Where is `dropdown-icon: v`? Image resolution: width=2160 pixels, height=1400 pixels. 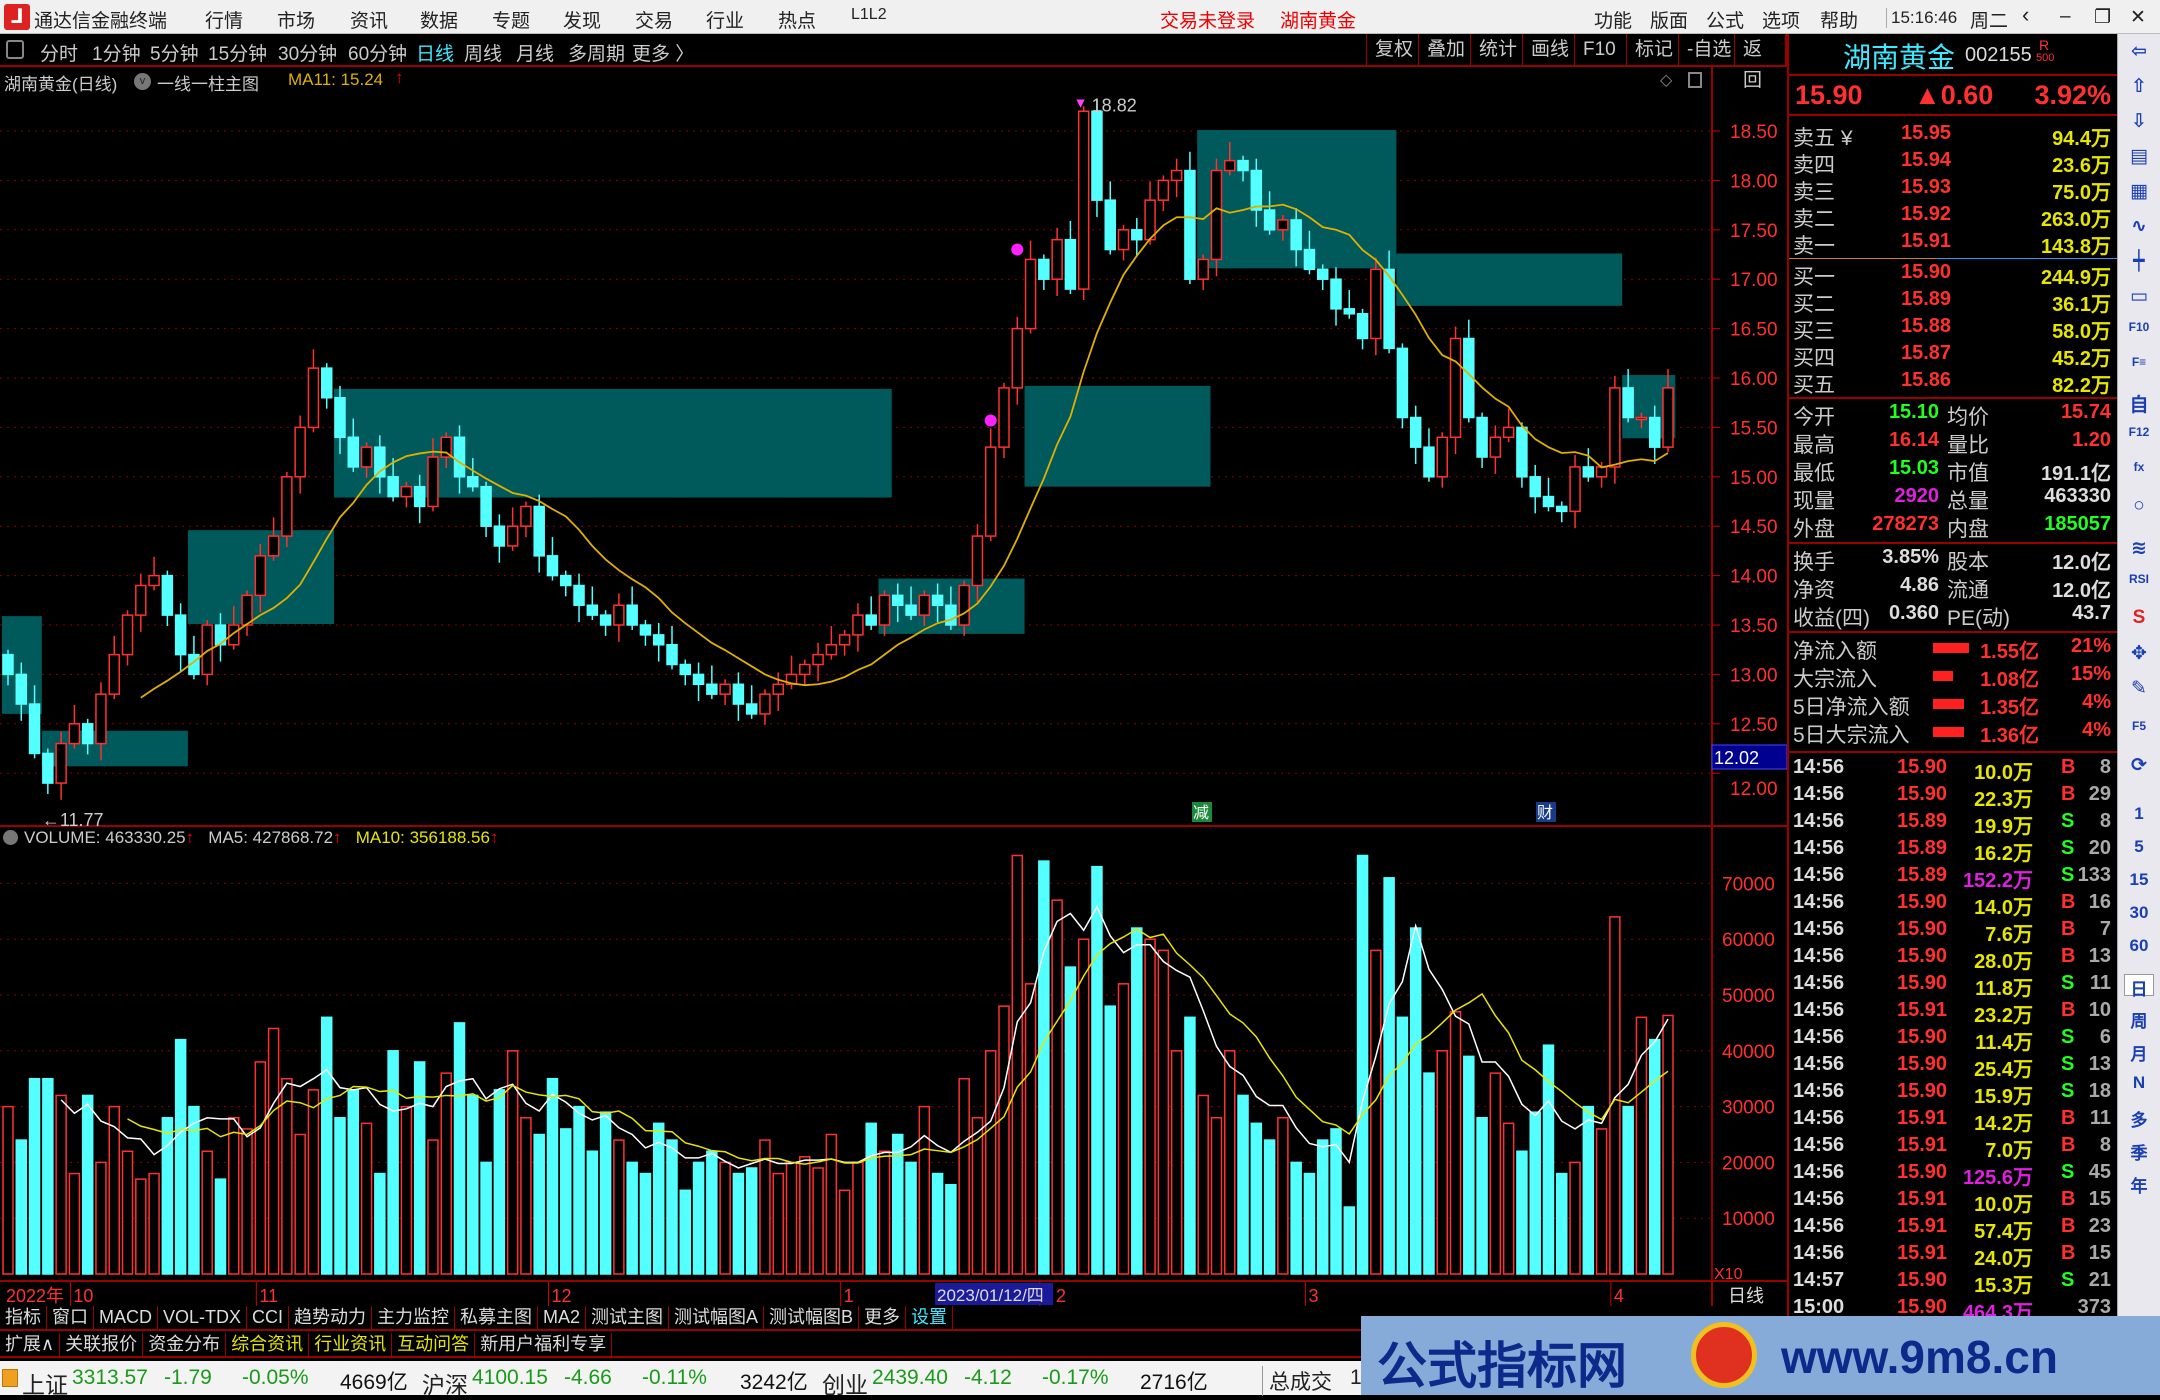 dropdown-icon: v is located at coordinates (142, 81).